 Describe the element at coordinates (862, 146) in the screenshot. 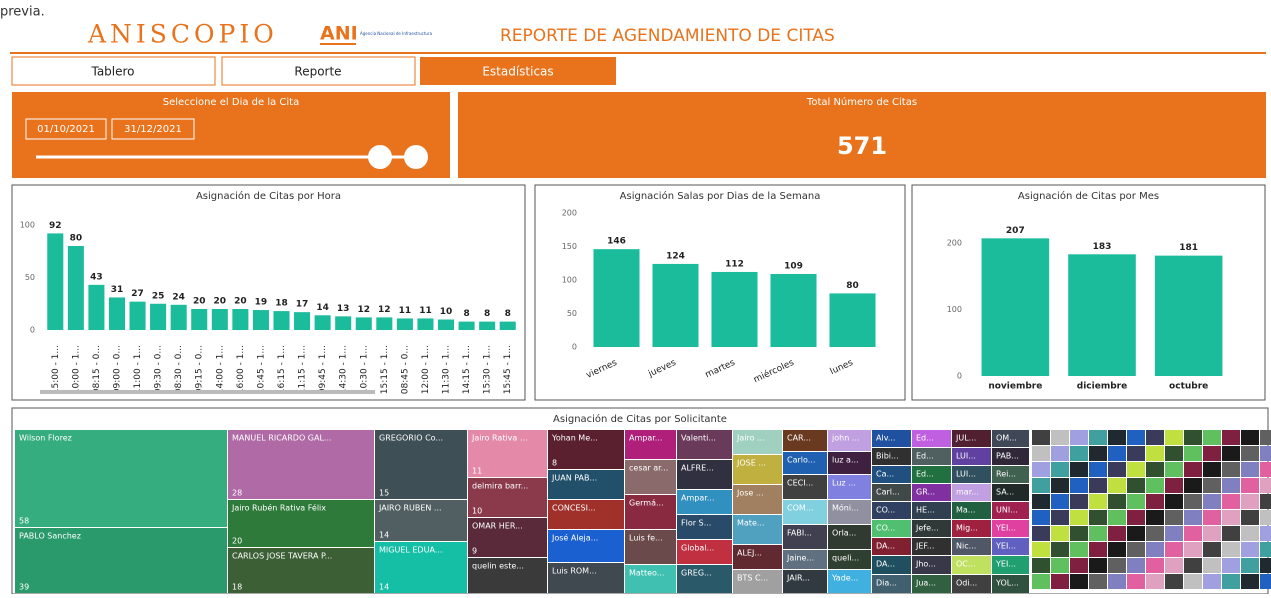

I see `kpi-value: 571` at that location.